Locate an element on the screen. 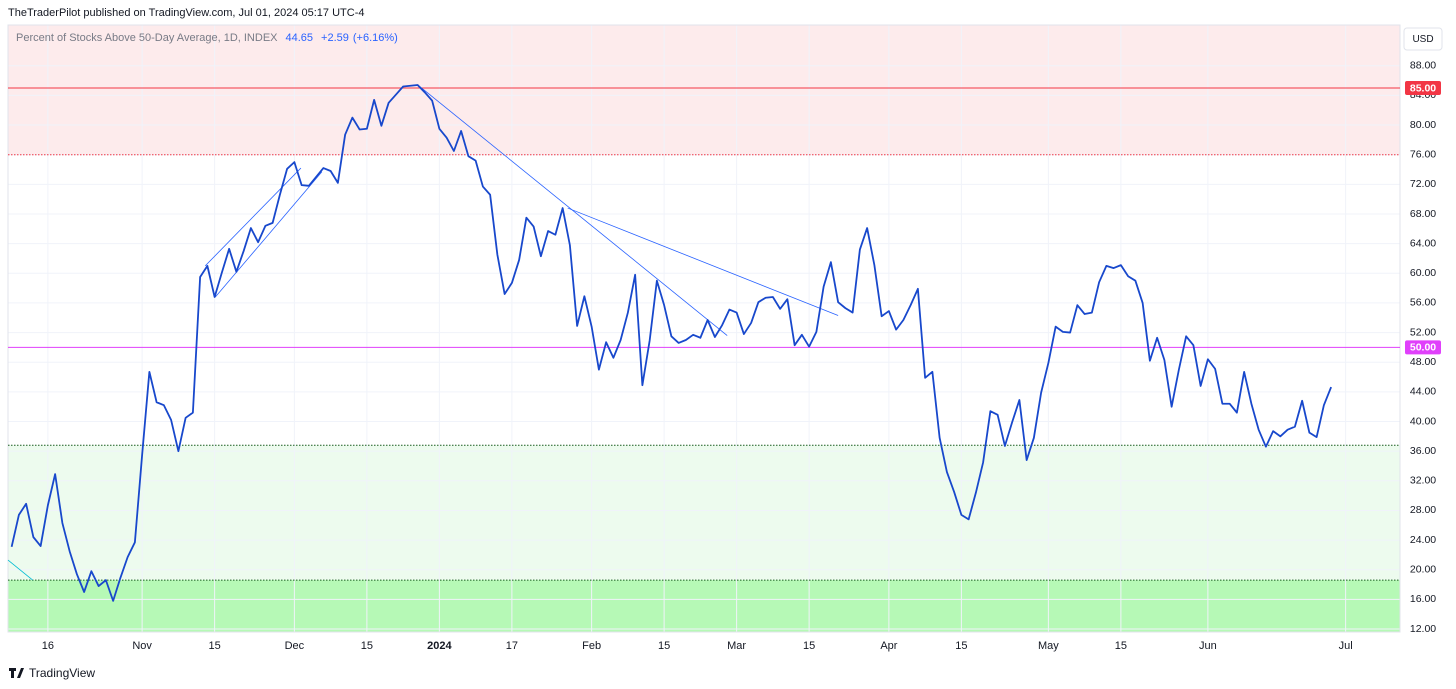 The width and height of the screenshot is (1456, 689). y-tick-label: 12.00 is located at coordinates (1423, 629).